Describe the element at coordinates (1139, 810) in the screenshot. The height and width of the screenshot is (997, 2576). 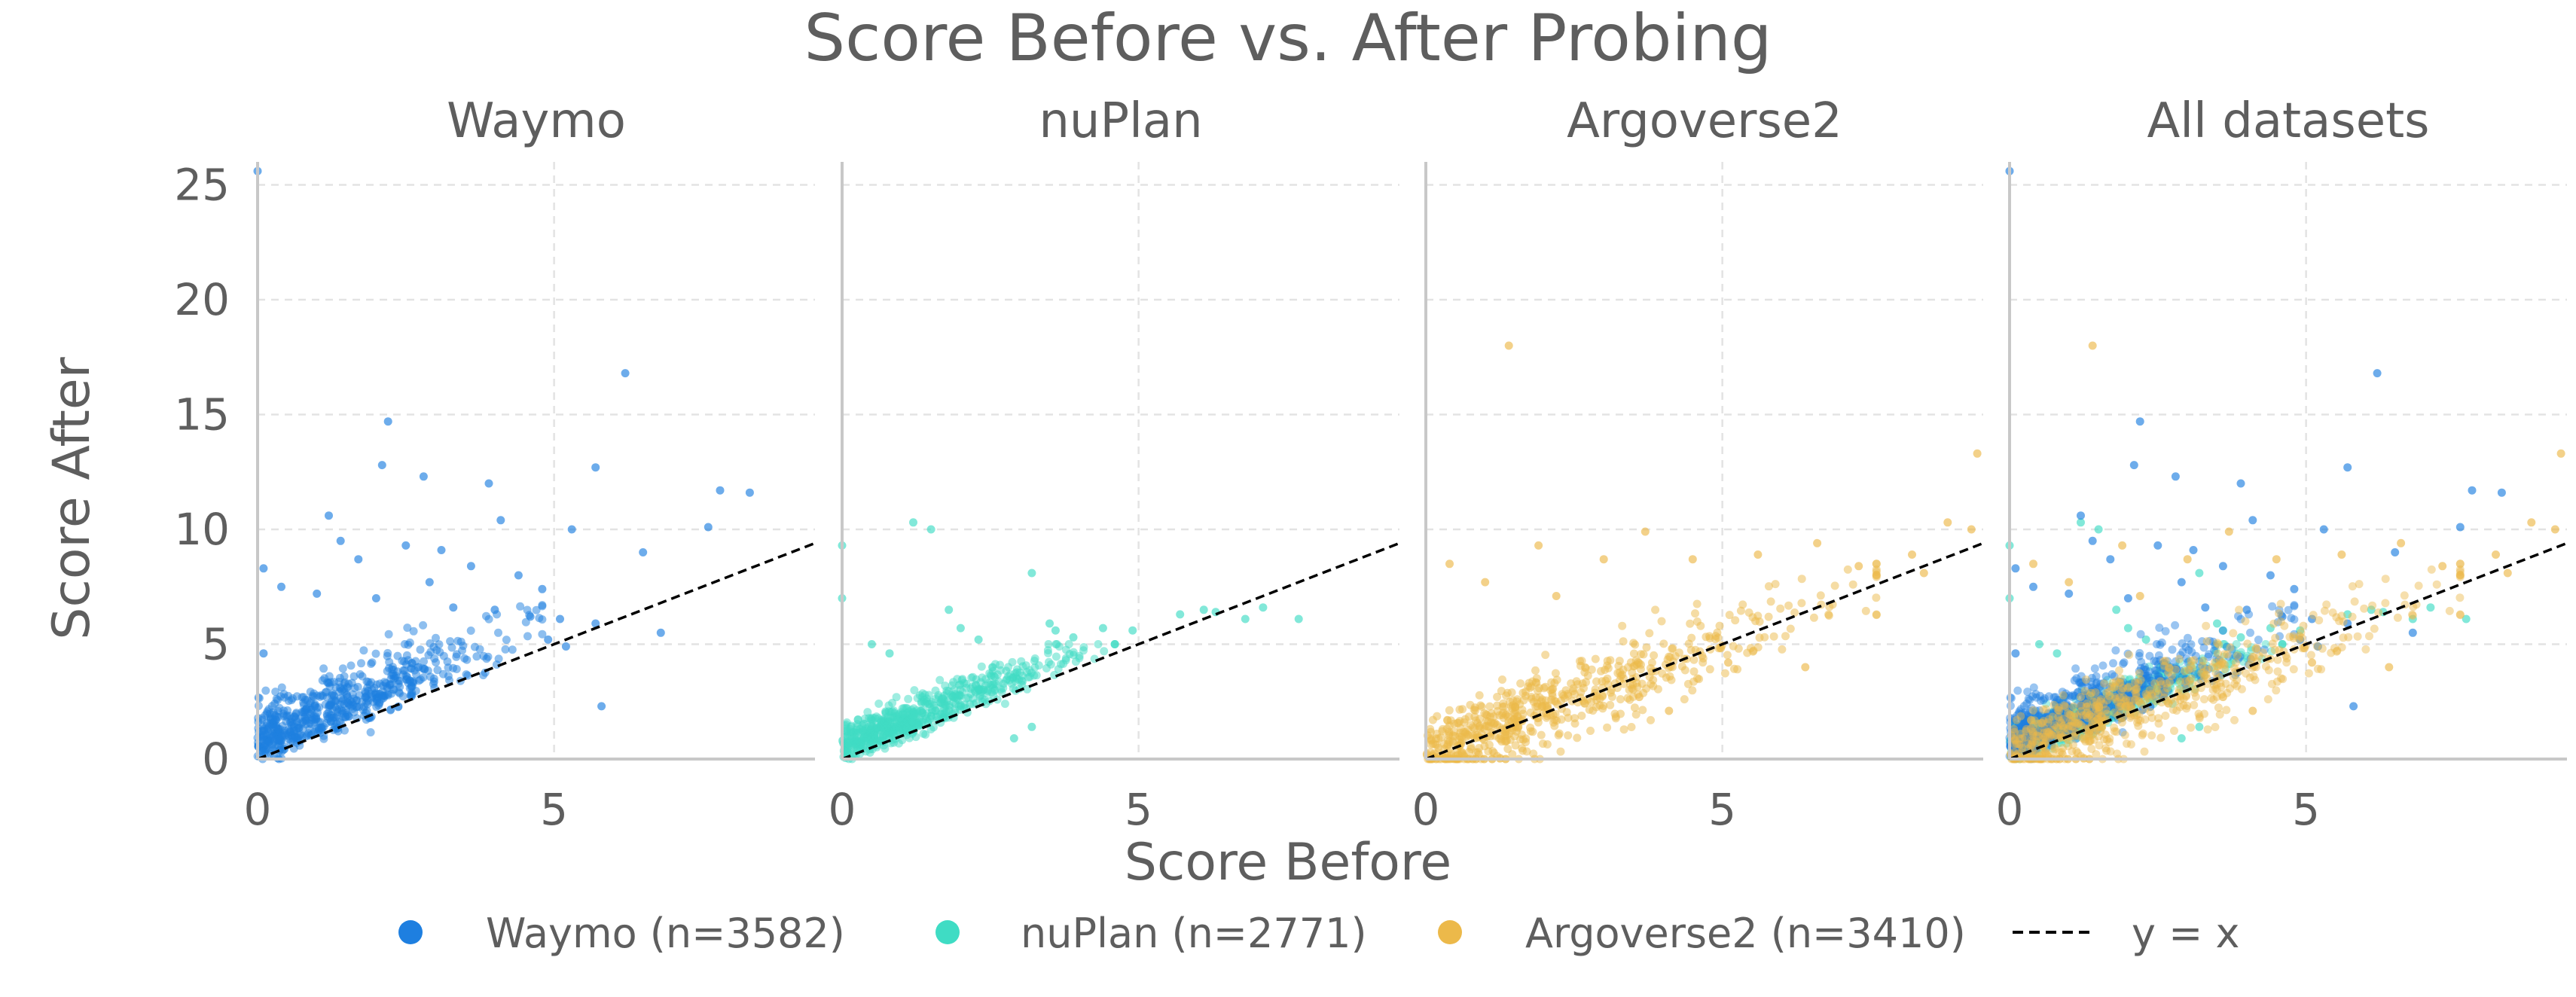
I see `x-tick-label-5-nuplan: 5` at that location.